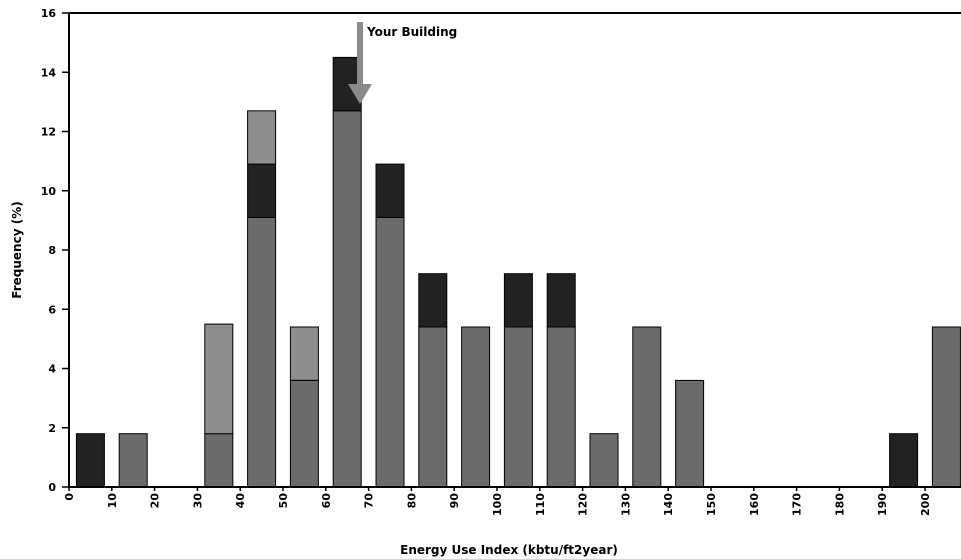  What do you see at coordinates (509, 550) in the screenshot?
I see `x-axis-title: Energy Use Index (kbtu/ft2year)` at bounding box center [509, 550].